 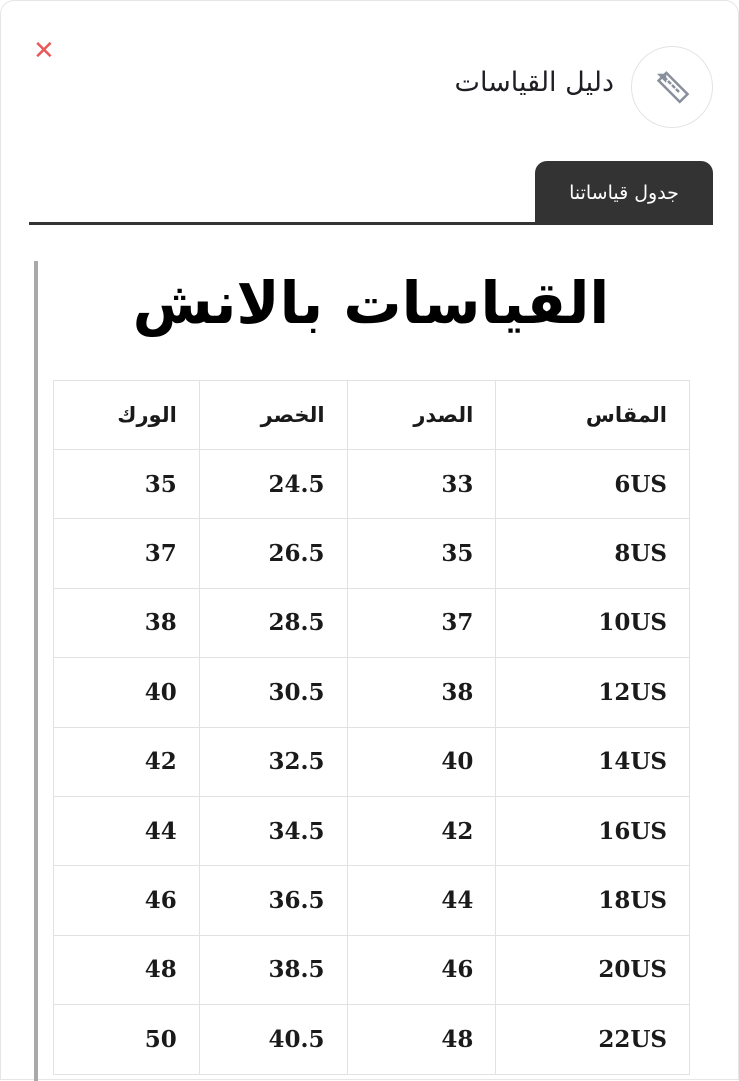 I want to click on table-row: 20US 46 38.5 48, so click(x=371, y=970).